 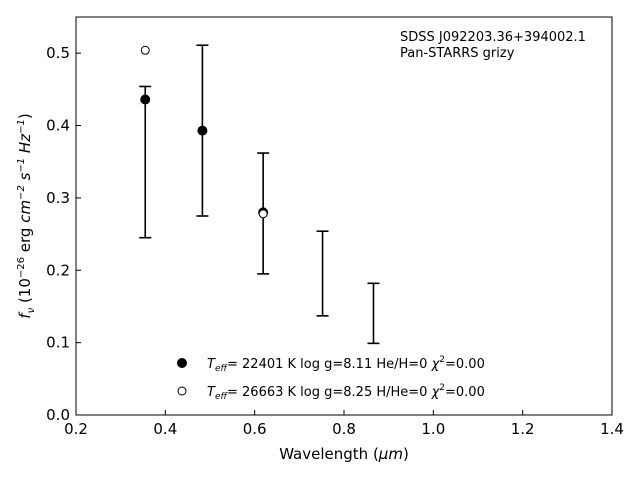 What do you see at coordinates (165, 429) in the screenshot?
I see `x-tick-label: 0.4` at bounding box center [165, 429].